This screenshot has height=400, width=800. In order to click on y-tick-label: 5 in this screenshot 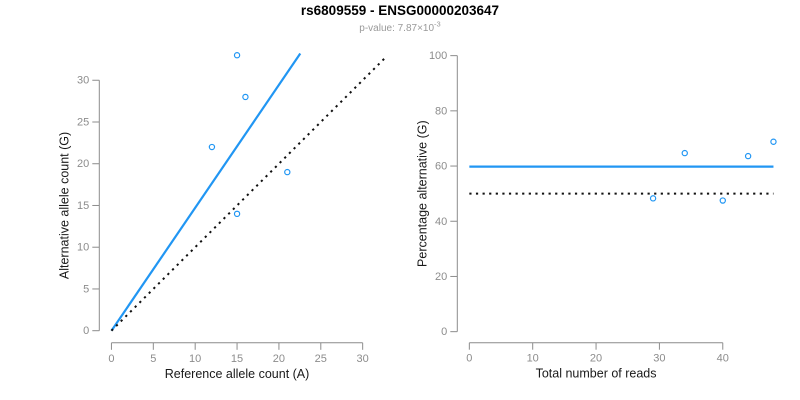, I will do `click(86, 289)`.